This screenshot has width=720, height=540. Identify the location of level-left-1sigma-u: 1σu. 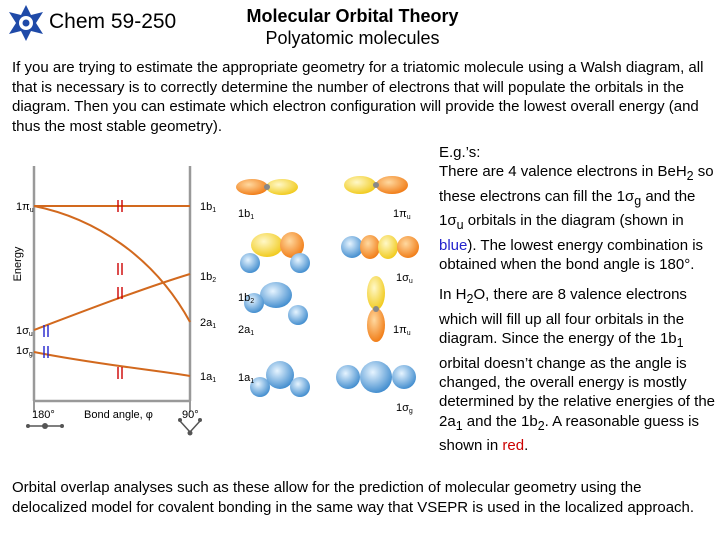
(24, 331).